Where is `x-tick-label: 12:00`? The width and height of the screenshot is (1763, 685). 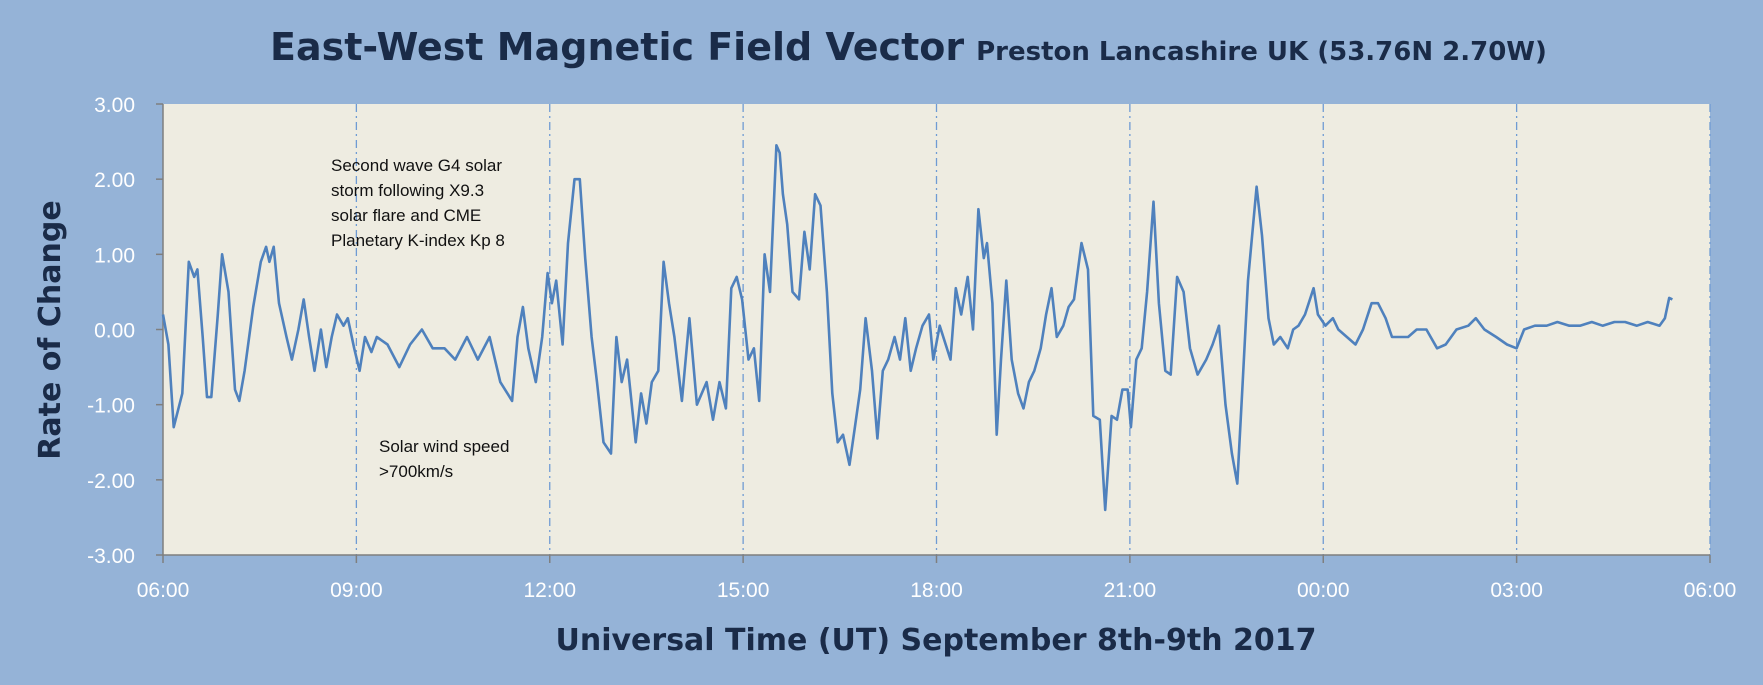
x-tick-label: 12:00 is located at coordinates (549, 590).